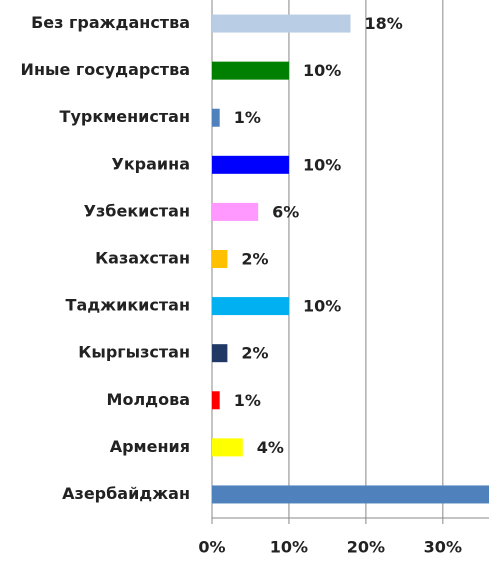 This screenshot has width=489, height=564. Describe the element at coordinates (384, 23) in the screenshot. I see `value-label: 18%` at that location.